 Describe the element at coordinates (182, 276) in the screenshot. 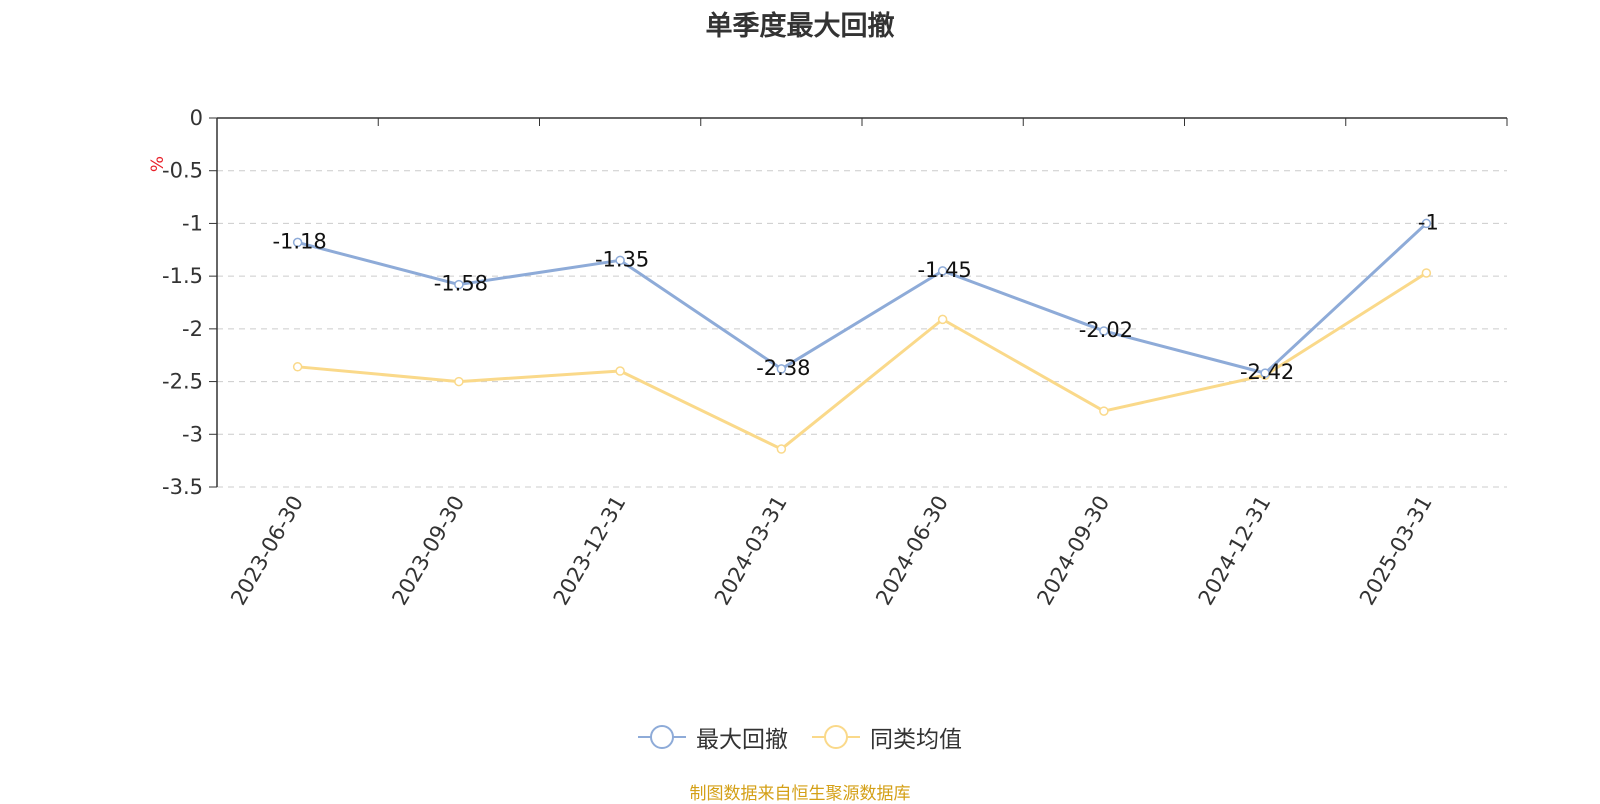

I see `y-tick-label: -1.5` at that location.